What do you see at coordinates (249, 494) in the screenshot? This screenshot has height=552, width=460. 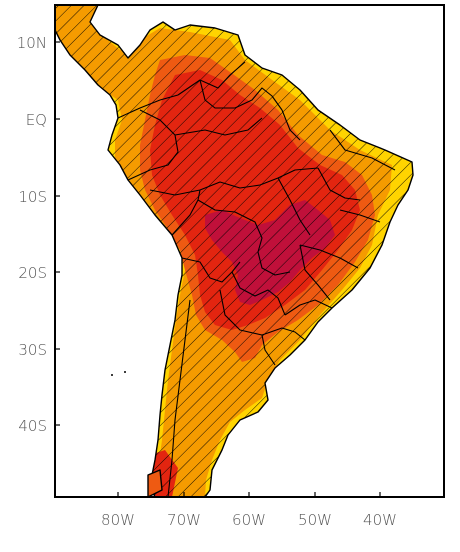 I see `lon-tick-marks` at bounding box center [249, 494].